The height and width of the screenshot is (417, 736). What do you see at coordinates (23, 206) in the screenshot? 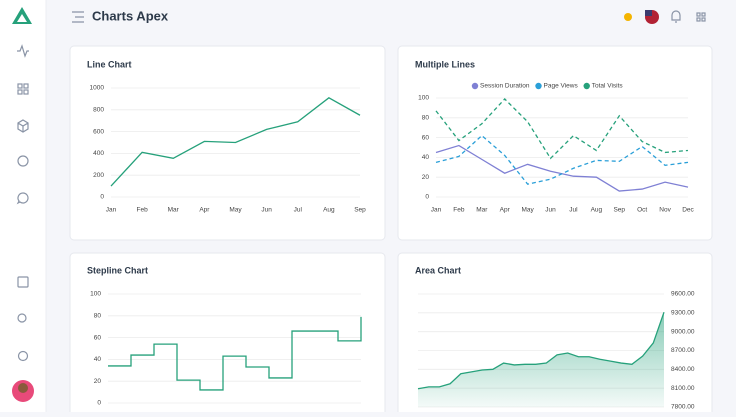
I see `sidebar` at bounding box center [23, 206].